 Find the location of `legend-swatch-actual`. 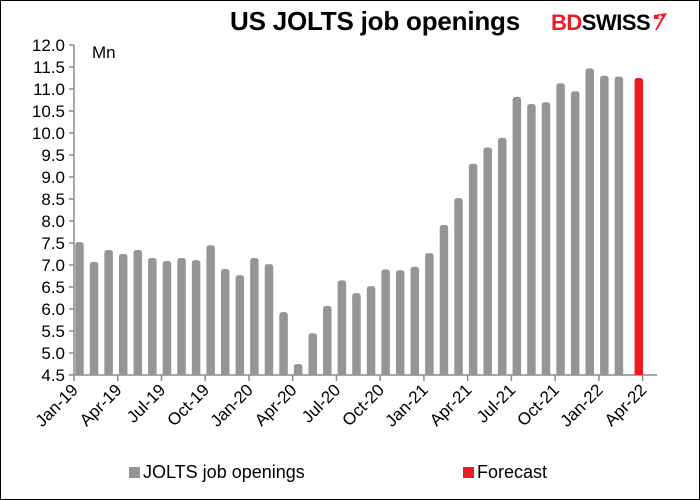

legend-swatch-actual is located at coordinates (134, 472).